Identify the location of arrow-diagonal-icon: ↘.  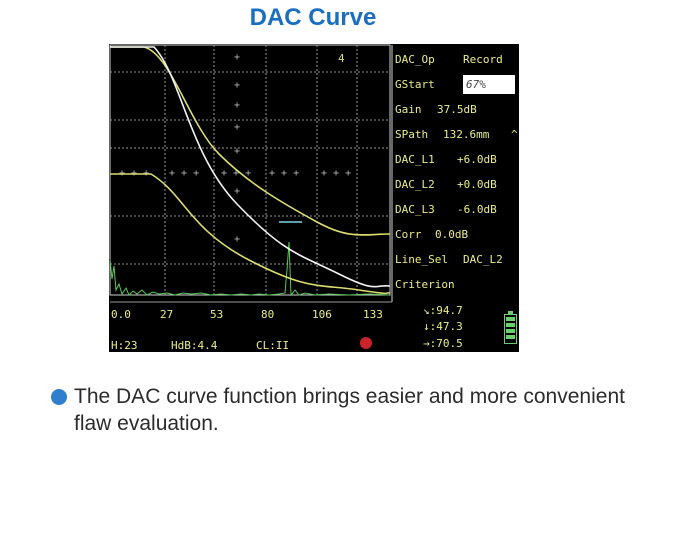
(426, 310).